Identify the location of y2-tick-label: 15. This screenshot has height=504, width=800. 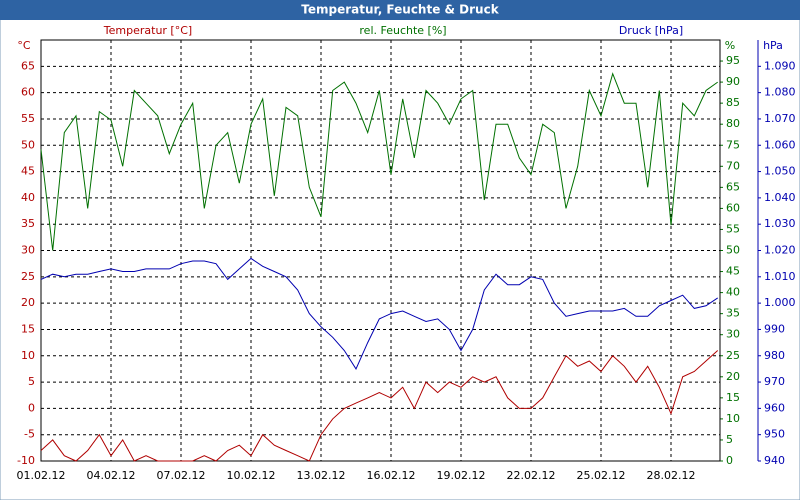
(733, 397).